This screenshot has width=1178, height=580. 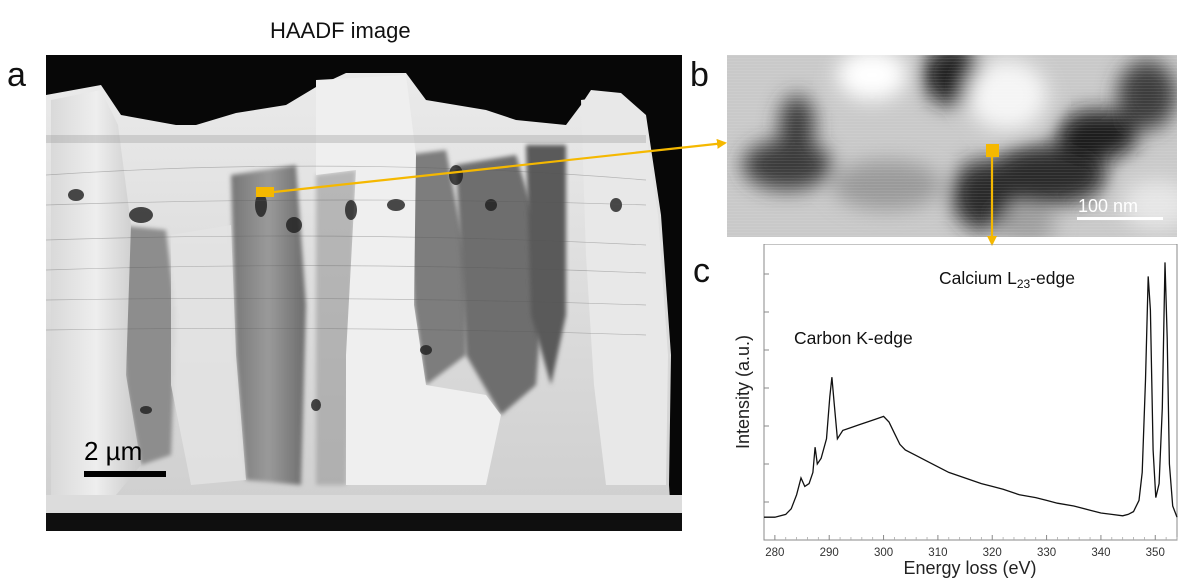 What do you see at coordinates (992, 553) in the screenshot?
I see `x-tick-label: 320` at bounding box center [992, 553].